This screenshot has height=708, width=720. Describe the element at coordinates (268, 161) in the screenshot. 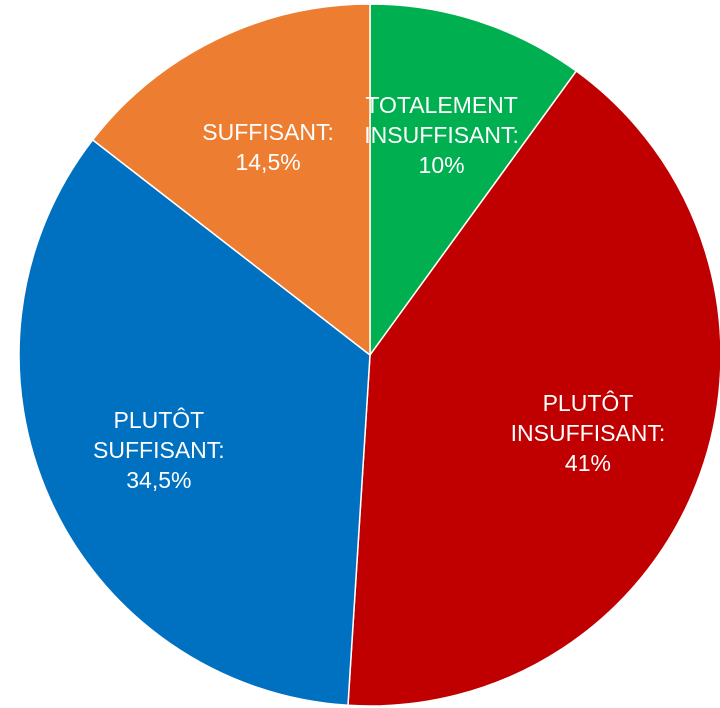

I see `value-label: 14,5%` at that location.